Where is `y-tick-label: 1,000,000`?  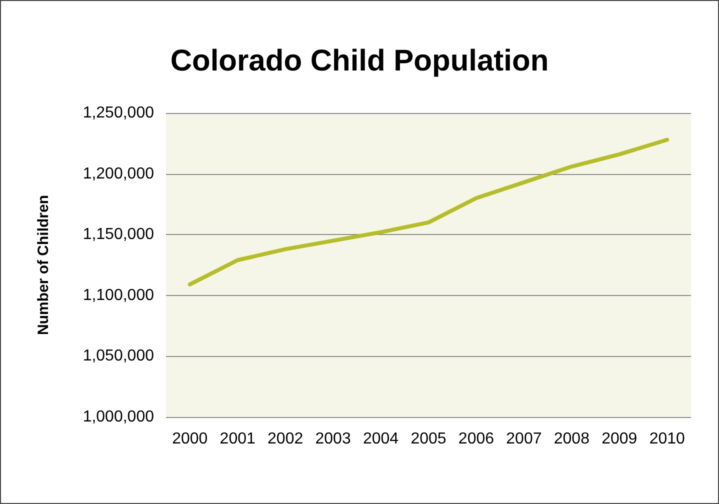
y-tick-label: 1,000,000 is located at coordinates (118, 417).